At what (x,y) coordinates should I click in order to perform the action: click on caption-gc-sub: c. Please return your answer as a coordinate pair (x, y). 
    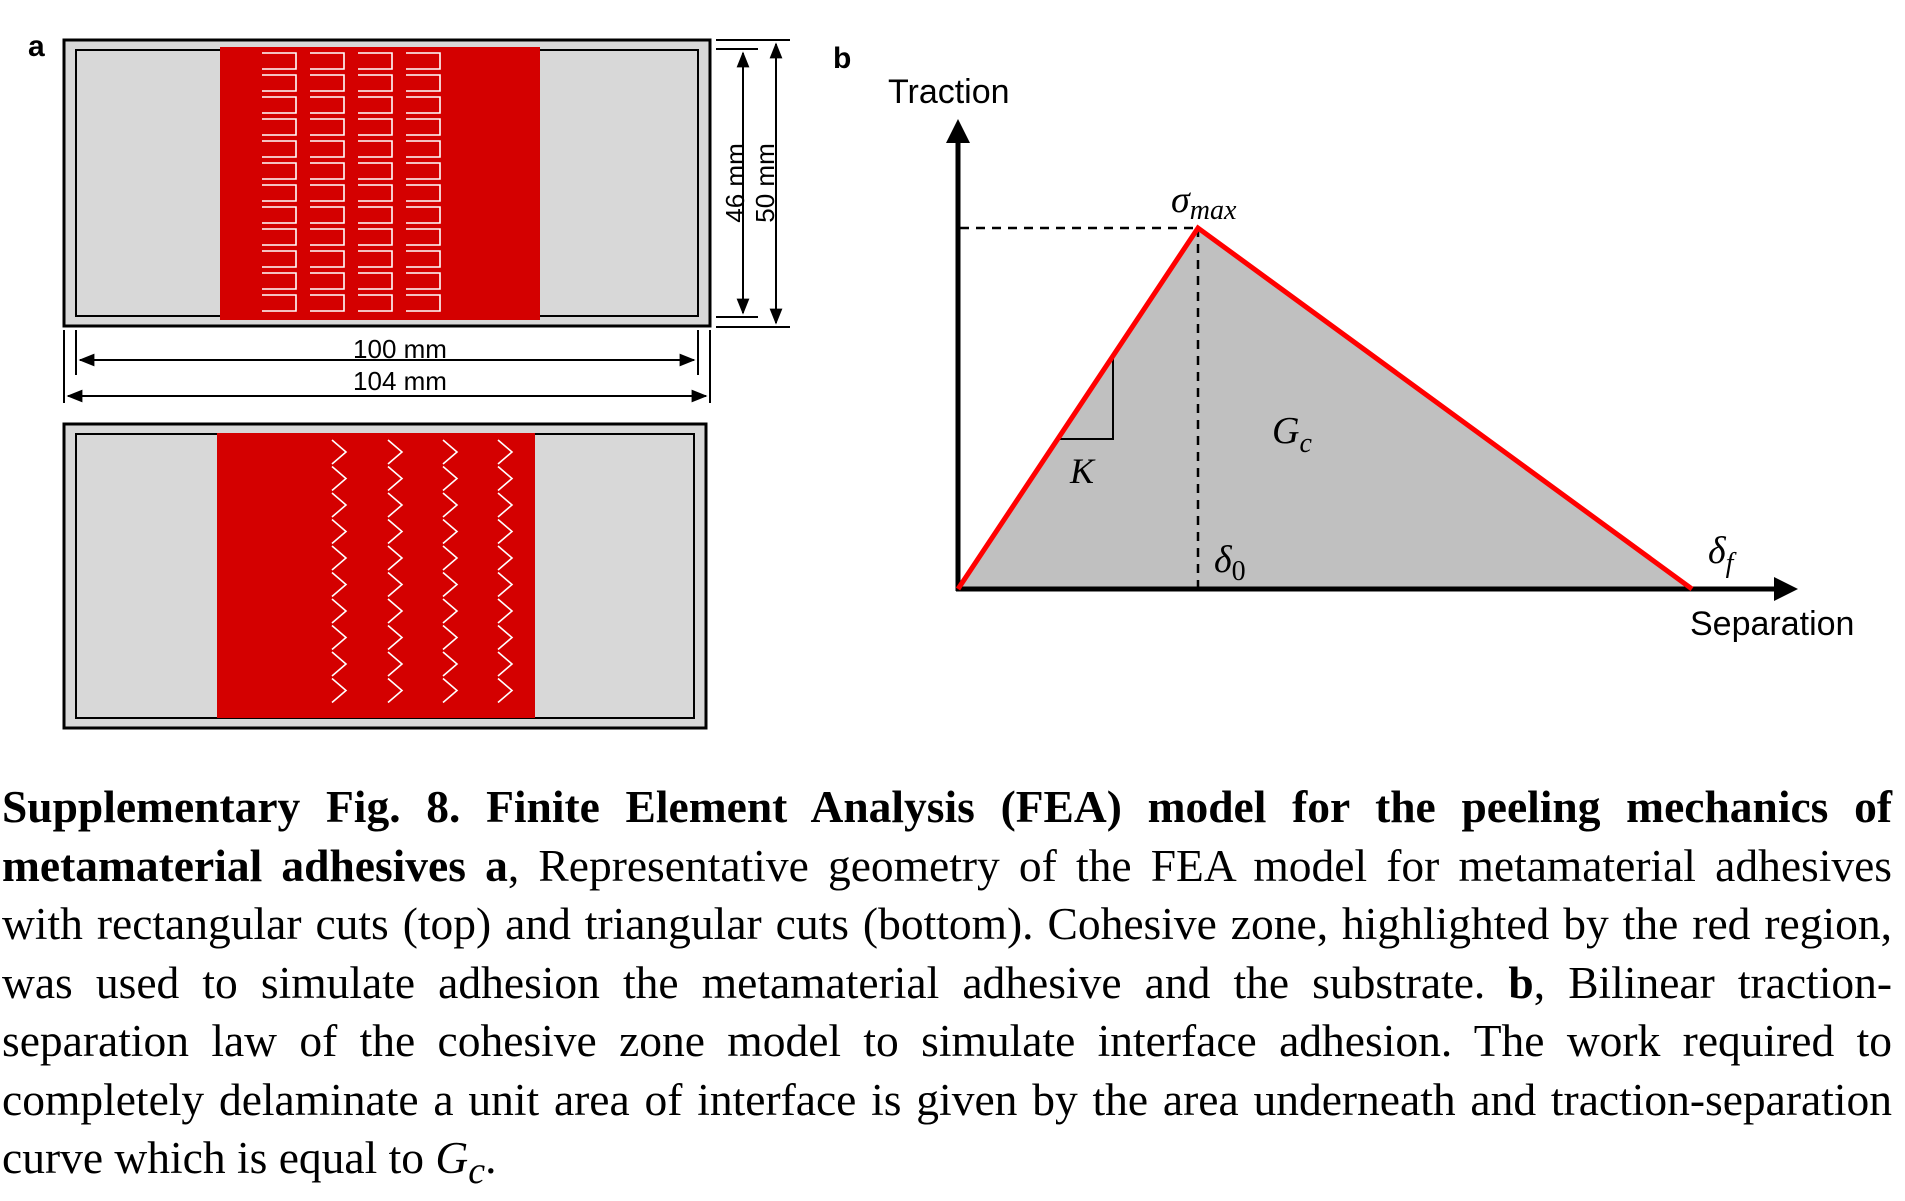
    Looking at the image, I should click on (477, 1171).